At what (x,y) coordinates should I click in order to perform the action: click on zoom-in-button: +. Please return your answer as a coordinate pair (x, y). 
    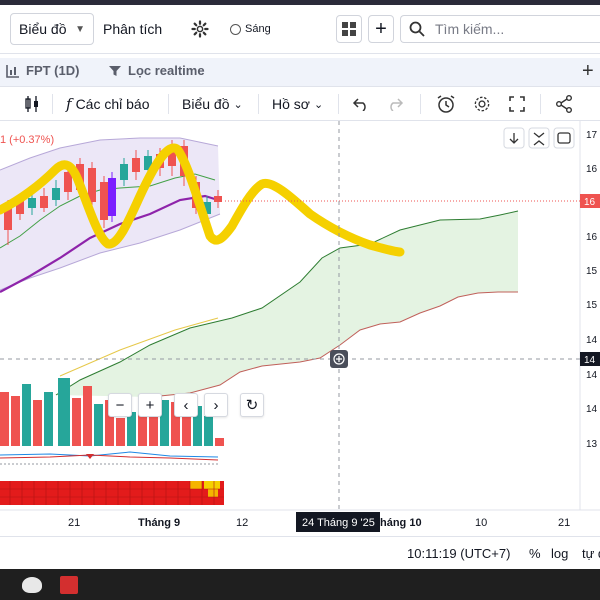
    Looking at the image, I should click on (150, 405).